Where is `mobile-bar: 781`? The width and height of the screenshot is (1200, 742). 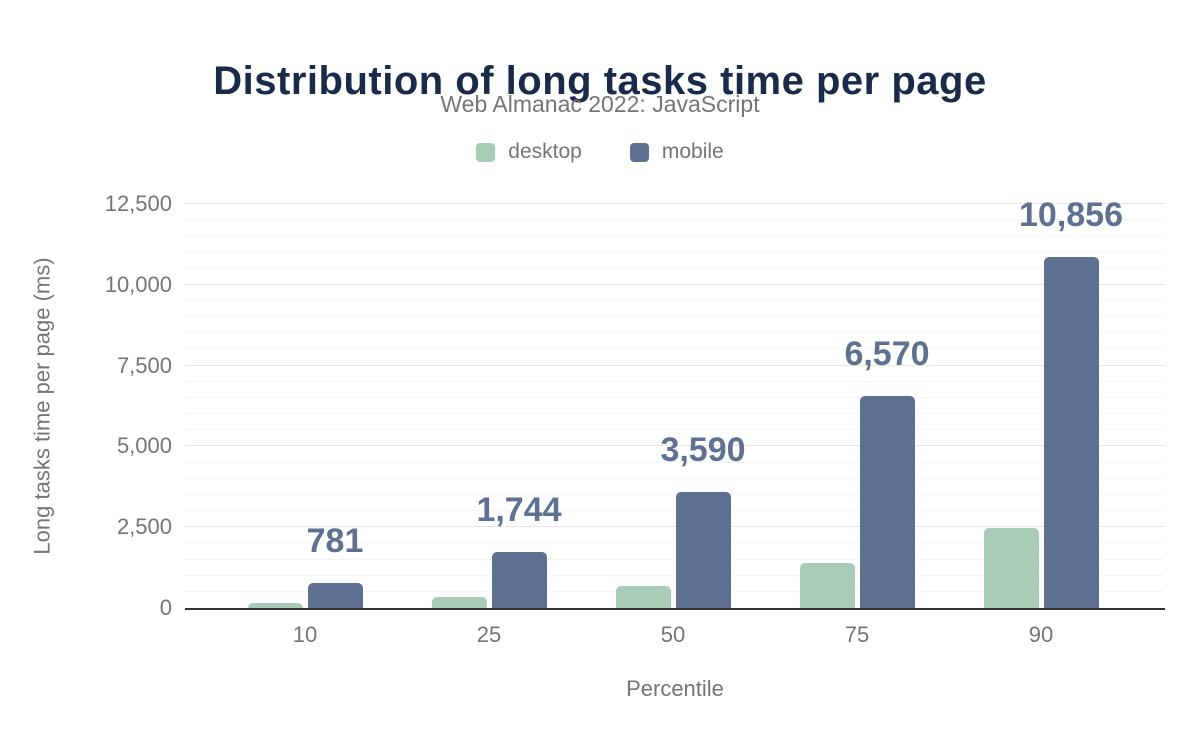
mobile-bar: 781 is located at coordinates (335, 565).